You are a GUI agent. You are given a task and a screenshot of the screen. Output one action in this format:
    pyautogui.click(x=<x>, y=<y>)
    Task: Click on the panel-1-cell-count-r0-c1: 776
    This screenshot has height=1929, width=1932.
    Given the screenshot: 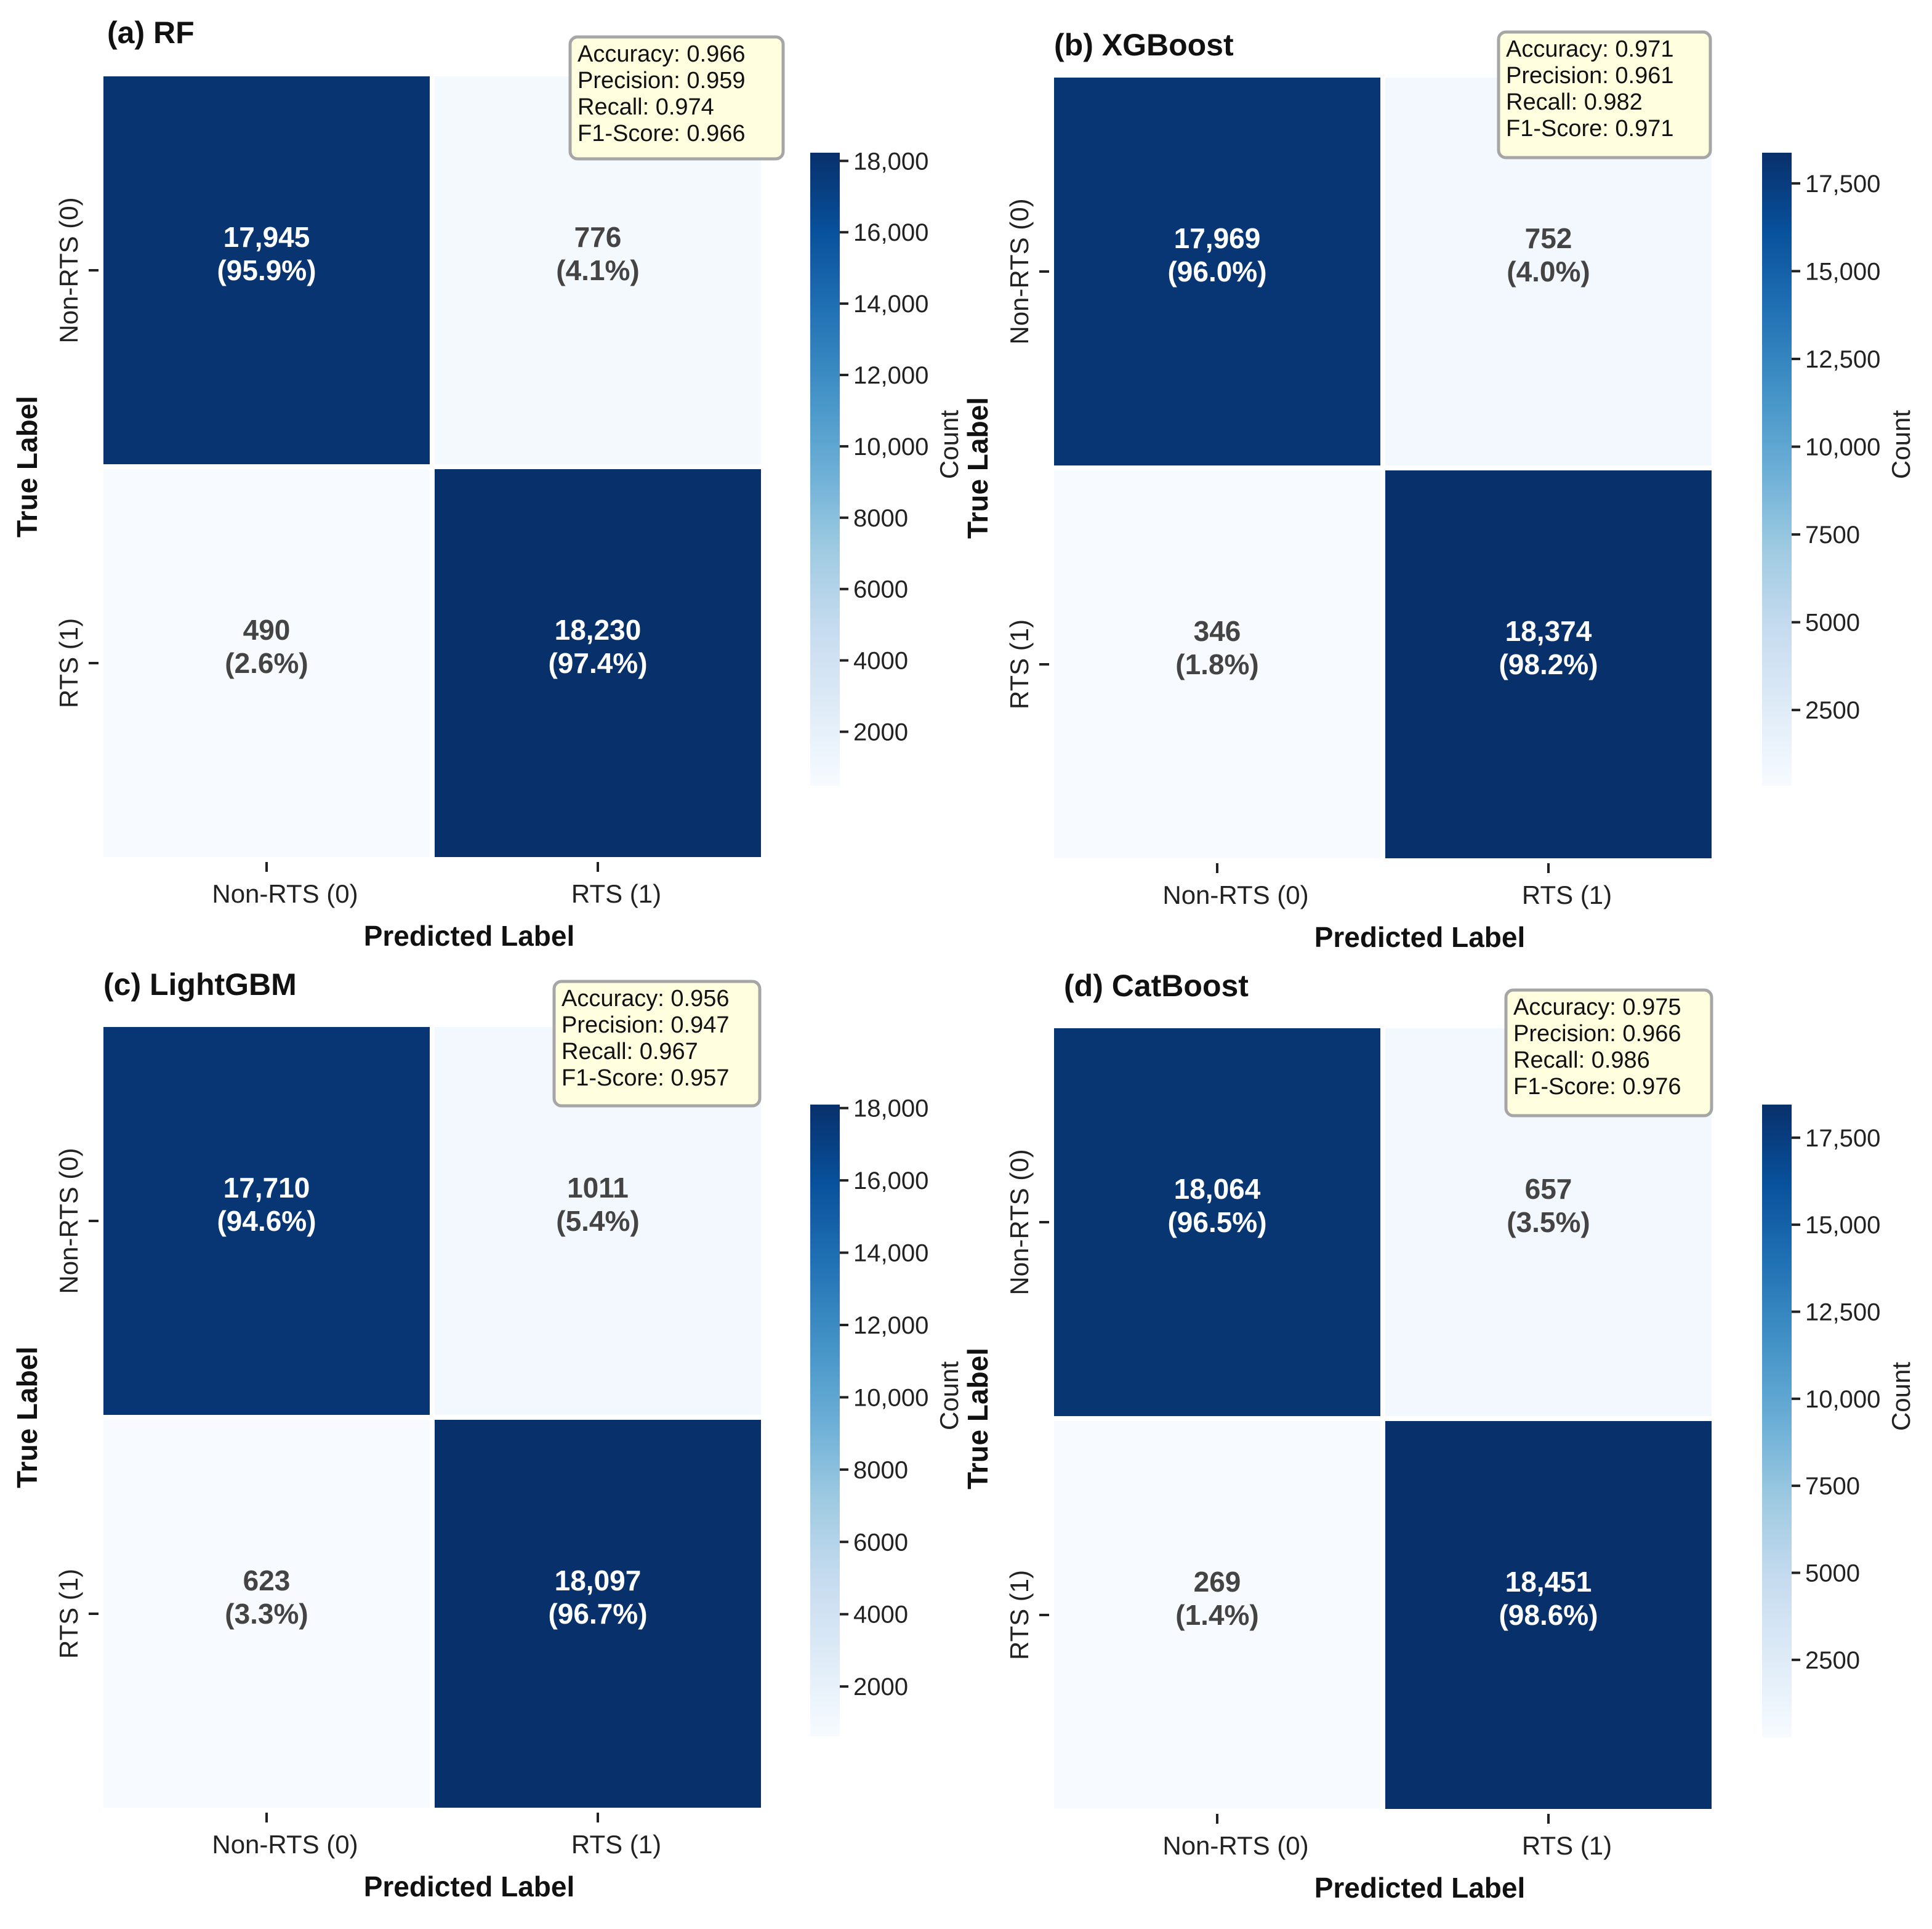 What is the action you would take?
    pyautogui.click(x=598, y=237)
    